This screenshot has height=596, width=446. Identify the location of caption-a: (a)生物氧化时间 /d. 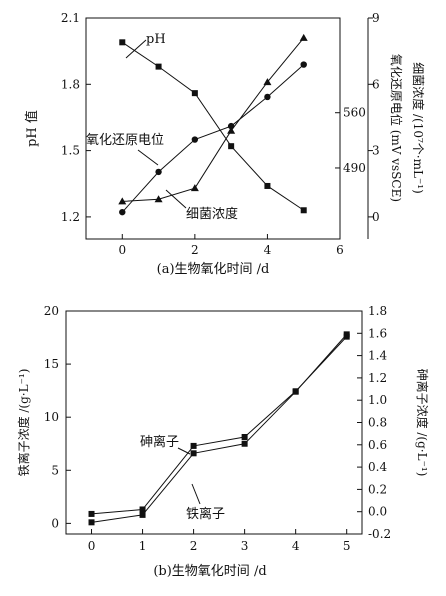
(213, 269).